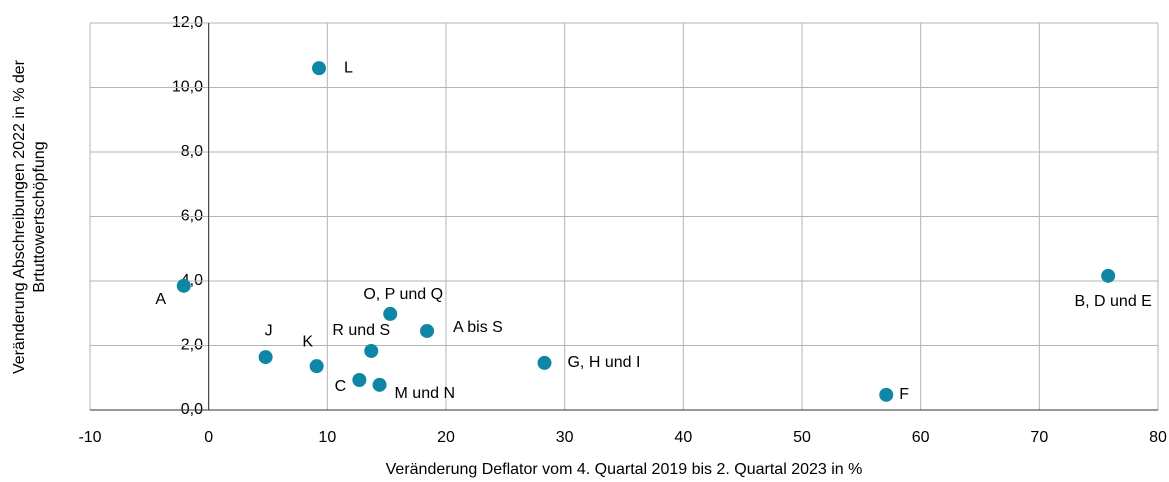 Image resolution: width=1169 pixels, height=482 pixels. I want to click on point-label: B, D und E, so click(1112, 301).